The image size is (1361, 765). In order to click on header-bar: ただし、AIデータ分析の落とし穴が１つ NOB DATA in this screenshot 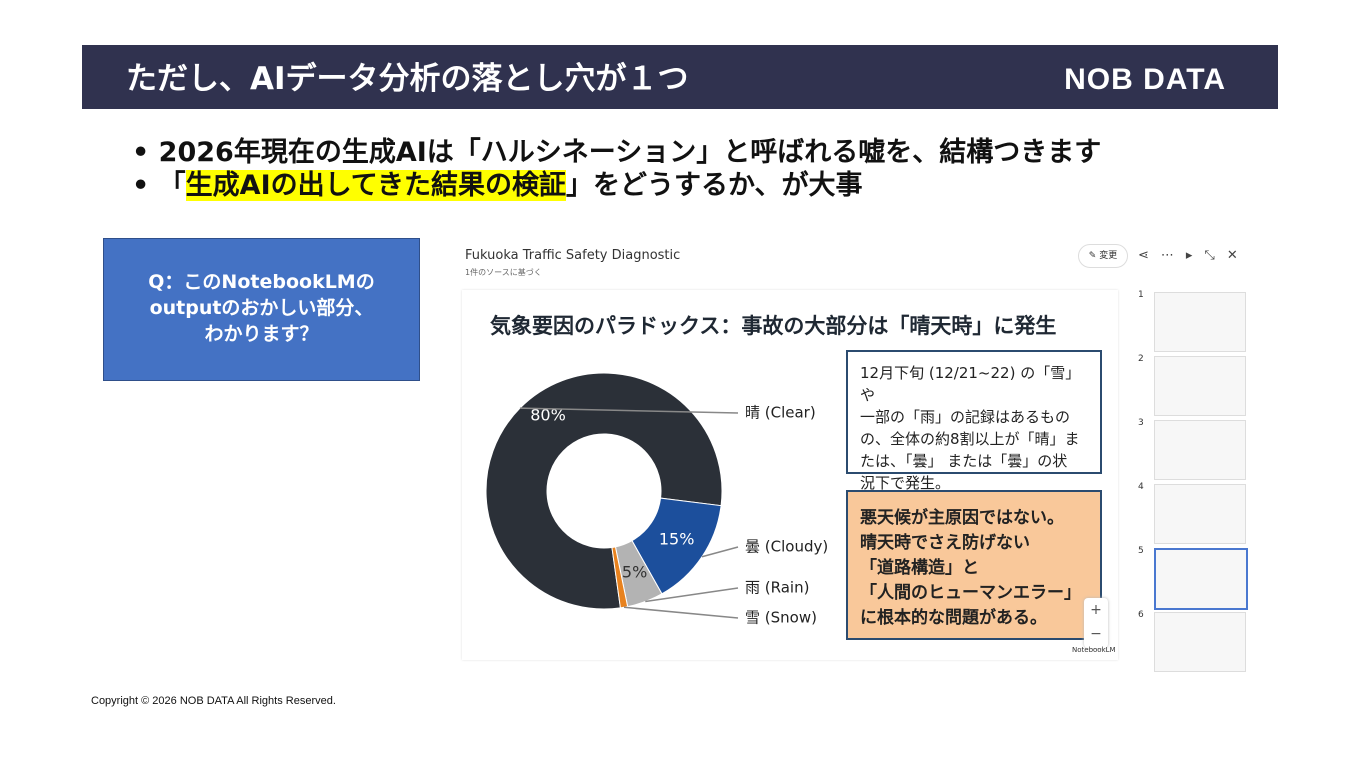, I will do `click(680, 77)`.